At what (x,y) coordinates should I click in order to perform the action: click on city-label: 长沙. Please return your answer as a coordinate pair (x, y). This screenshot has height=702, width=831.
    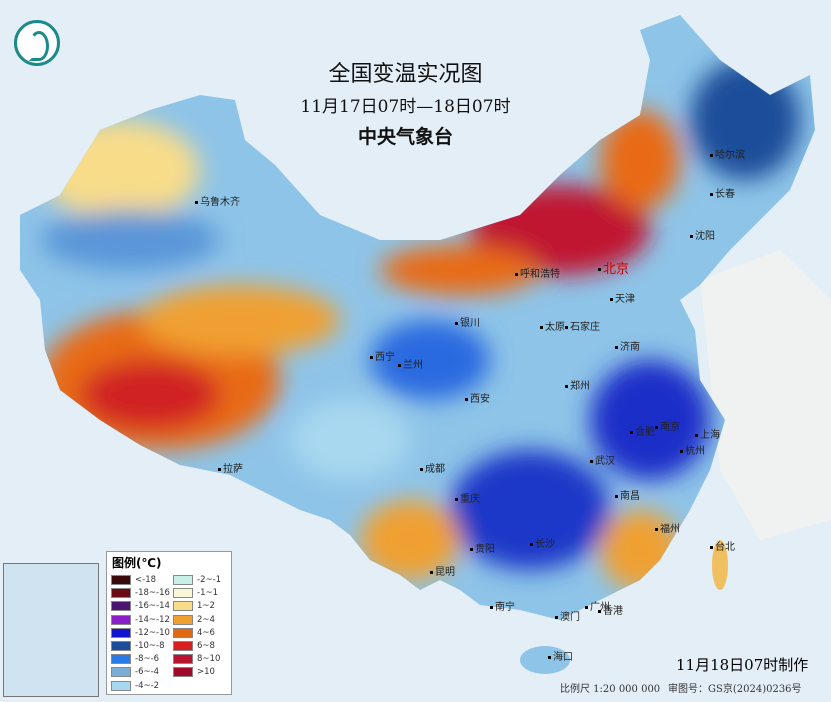
    Looking at the image, I should click on (542, 542).